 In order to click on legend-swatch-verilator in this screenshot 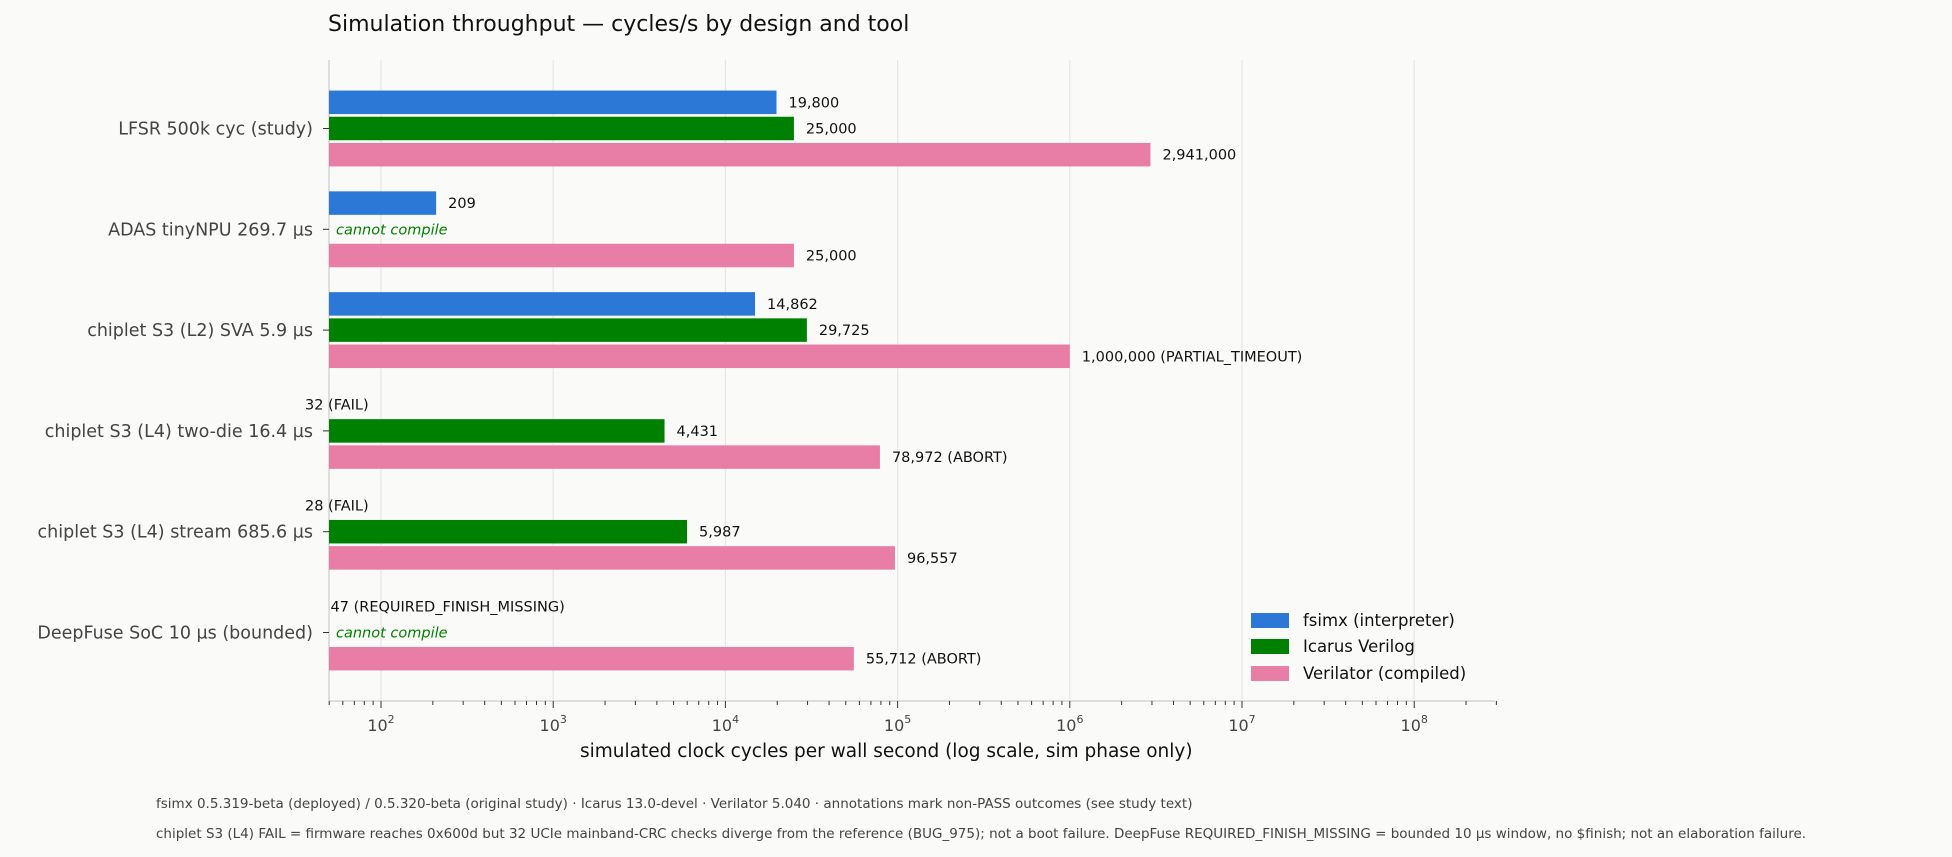, I will do `click(1270, 673)`.